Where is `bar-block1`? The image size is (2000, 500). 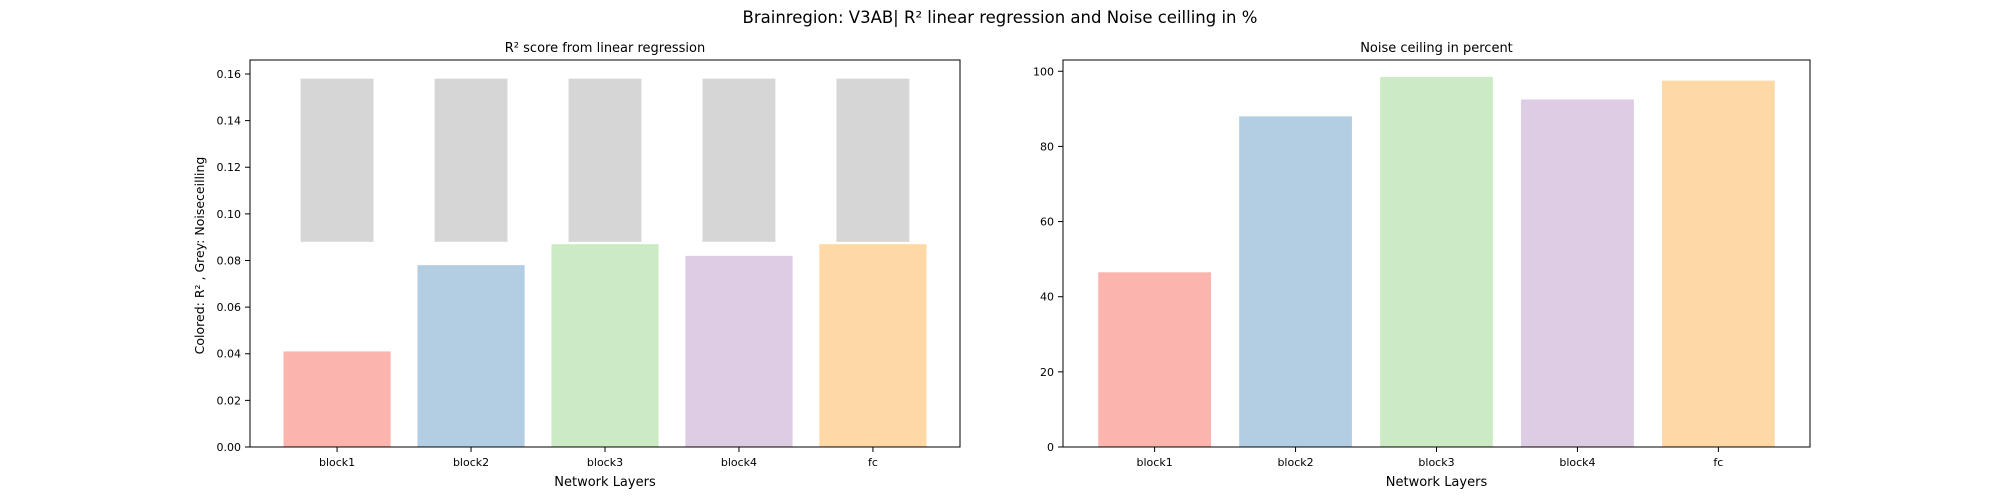
bar-block1 is located at coordinates (1154, 359).